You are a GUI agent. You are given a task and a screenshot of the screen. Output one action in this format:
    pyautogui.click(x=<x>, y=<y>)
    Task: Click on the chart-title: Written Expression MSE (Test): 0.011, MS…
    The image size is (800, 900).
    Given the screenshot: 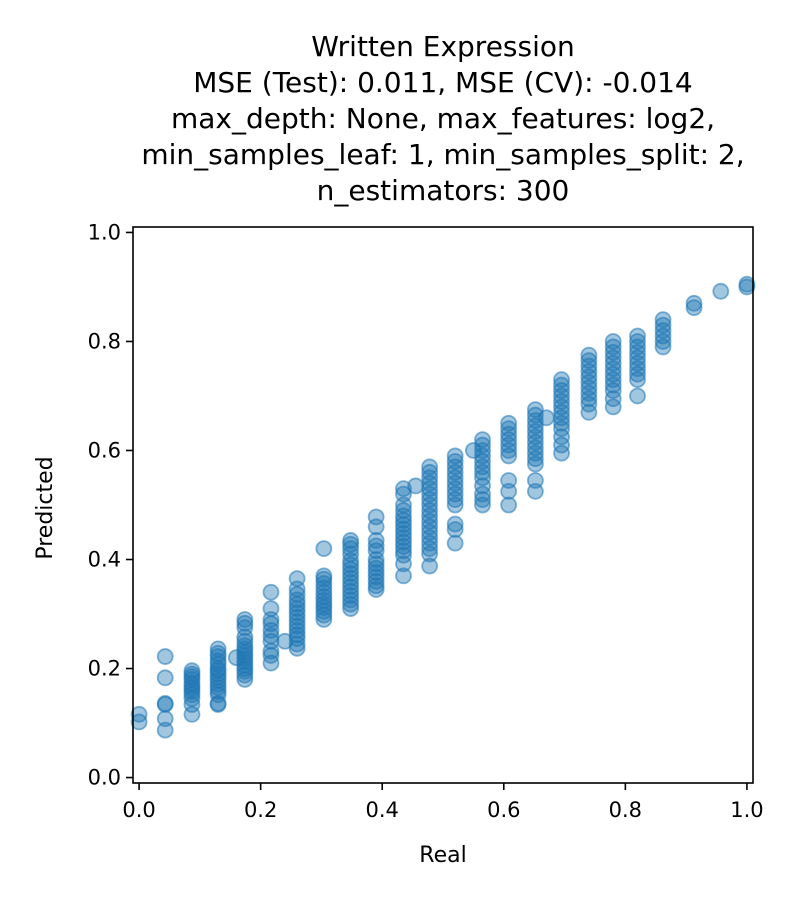 What is the action you would take?
    pyautogui.click(x=442, y=118)
    